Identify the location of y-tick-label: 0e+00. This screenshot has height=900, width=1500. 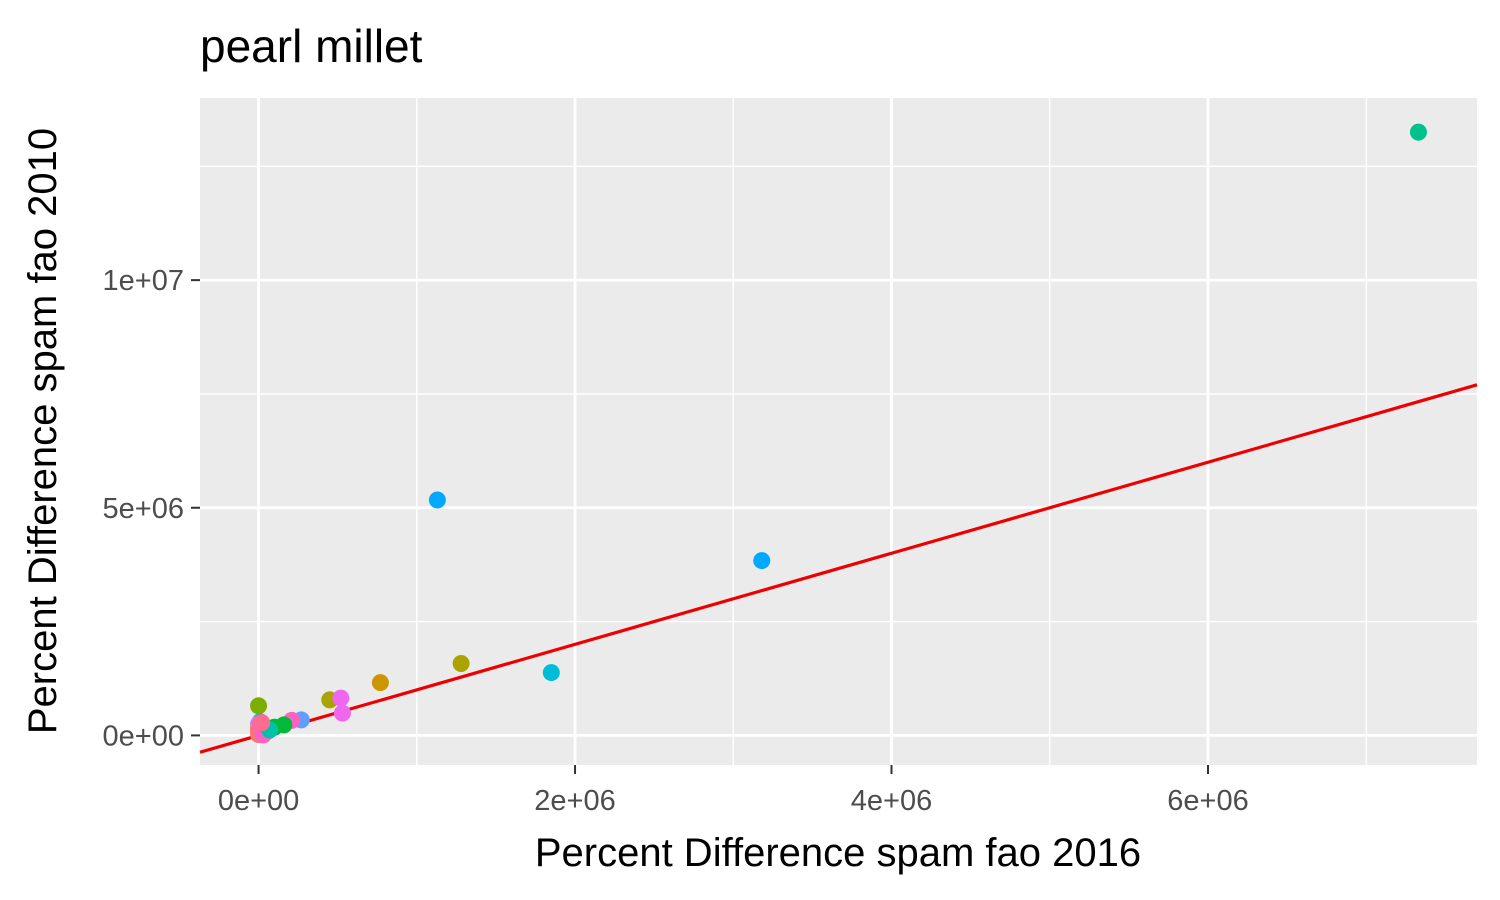
(143, 736).